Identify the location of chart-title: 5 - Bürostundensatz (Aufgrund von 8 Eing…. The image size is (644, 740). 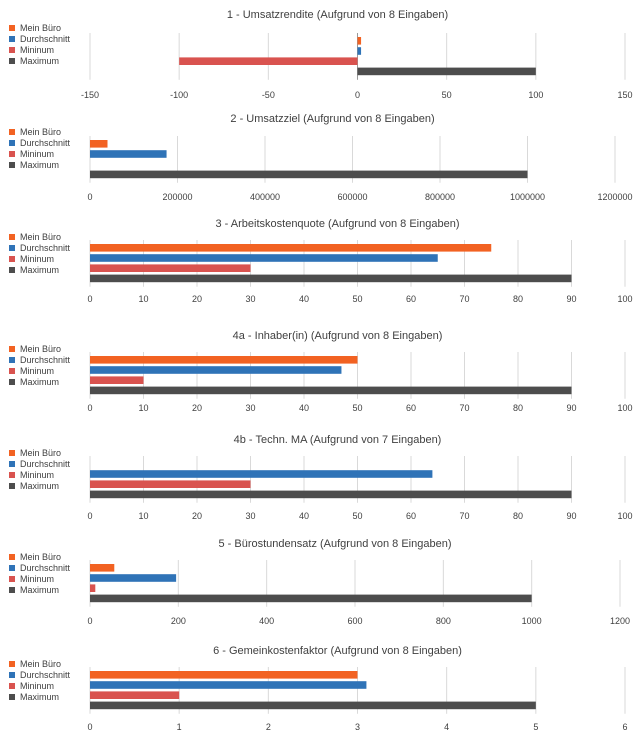
(335, 544).